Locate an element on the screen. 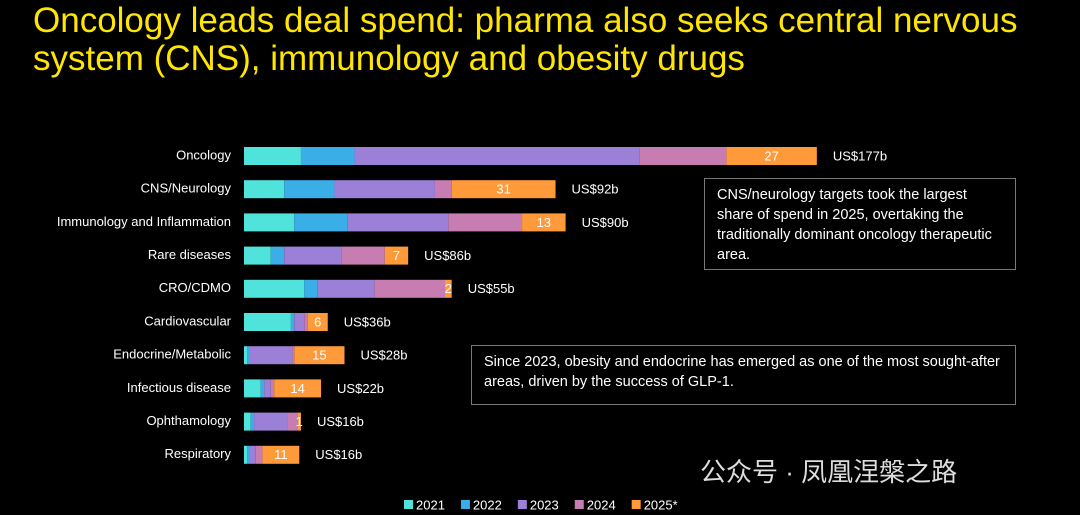 The width and height of the screenshot is (1080, 515). data-label: 1 is located at coordinates (299, 421).